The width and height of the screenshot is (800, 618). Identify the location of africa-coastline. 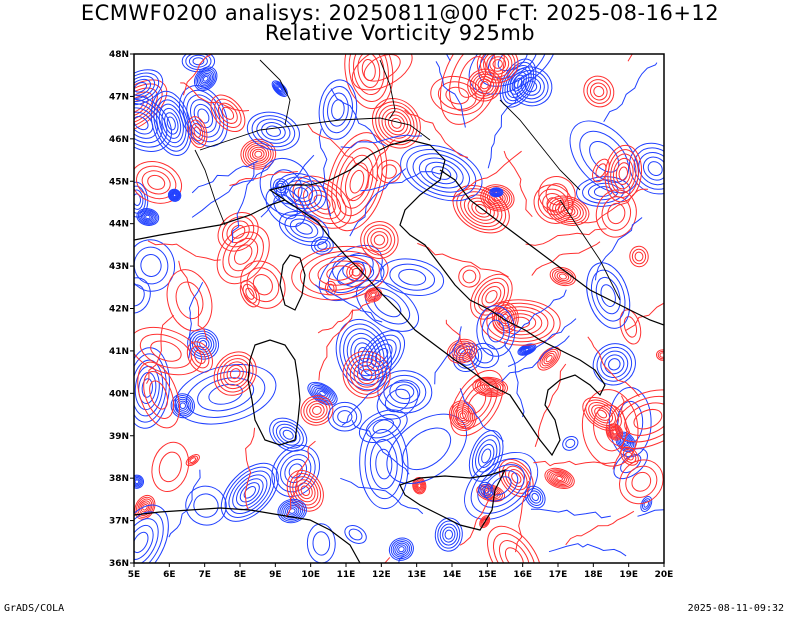
(247, 535).